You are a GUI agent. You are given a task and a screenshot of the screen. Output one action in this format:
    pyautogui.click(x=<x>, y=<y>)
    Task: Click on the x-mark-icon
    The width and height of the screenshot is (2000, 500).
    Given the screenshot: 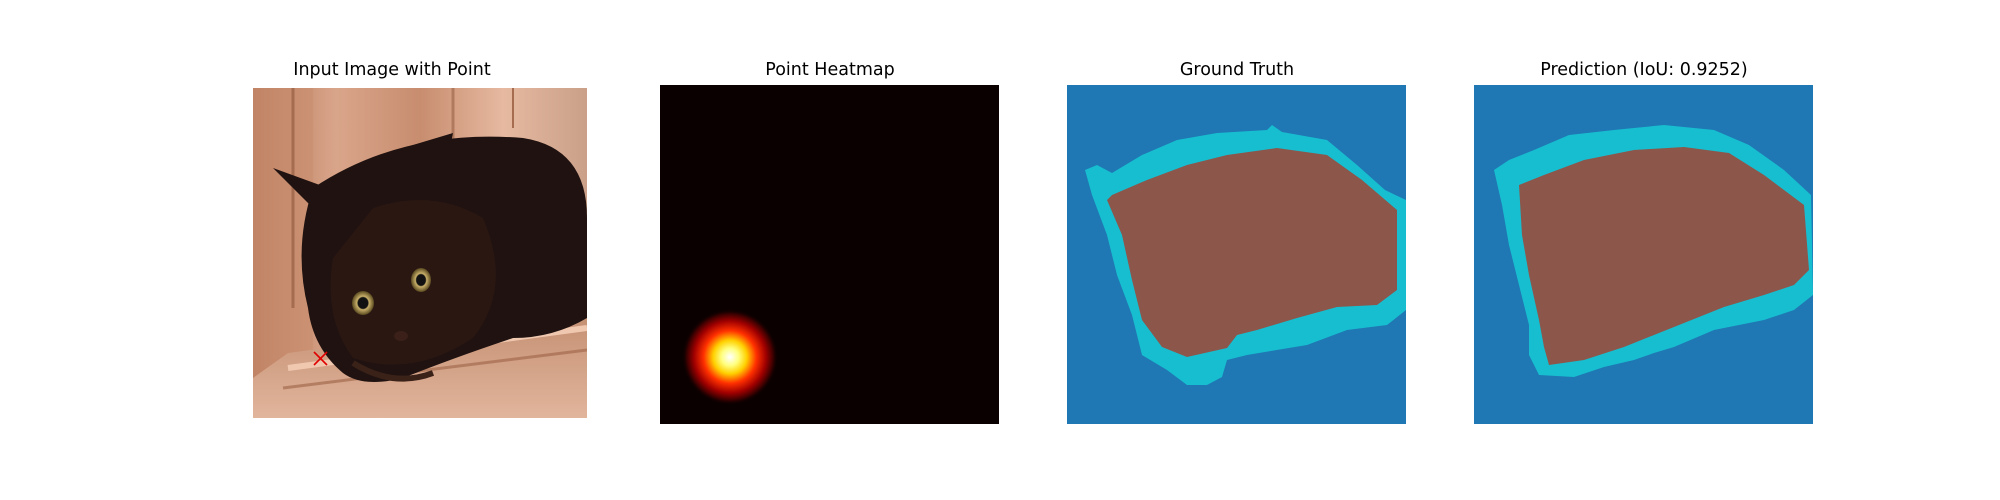 What is the action you would take?
    pyautogui.click(x=320, y=358)
    